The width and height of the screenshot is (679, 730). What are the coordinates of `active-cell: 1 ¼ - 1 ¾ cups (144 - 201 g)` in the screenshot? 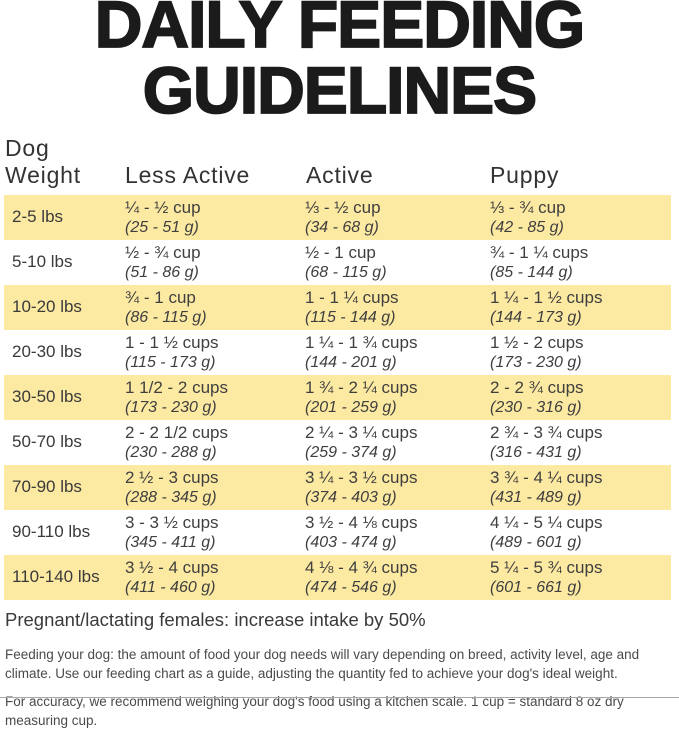 It's located at (397, 352).